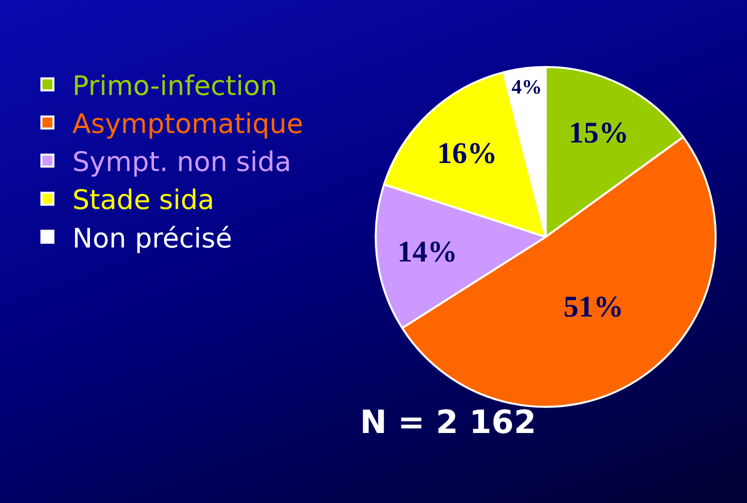  What do you see at coordinates (188, 124) in the screenshot?
I see `legend-label: Asymptomatique` at bounding box center [188, 124].